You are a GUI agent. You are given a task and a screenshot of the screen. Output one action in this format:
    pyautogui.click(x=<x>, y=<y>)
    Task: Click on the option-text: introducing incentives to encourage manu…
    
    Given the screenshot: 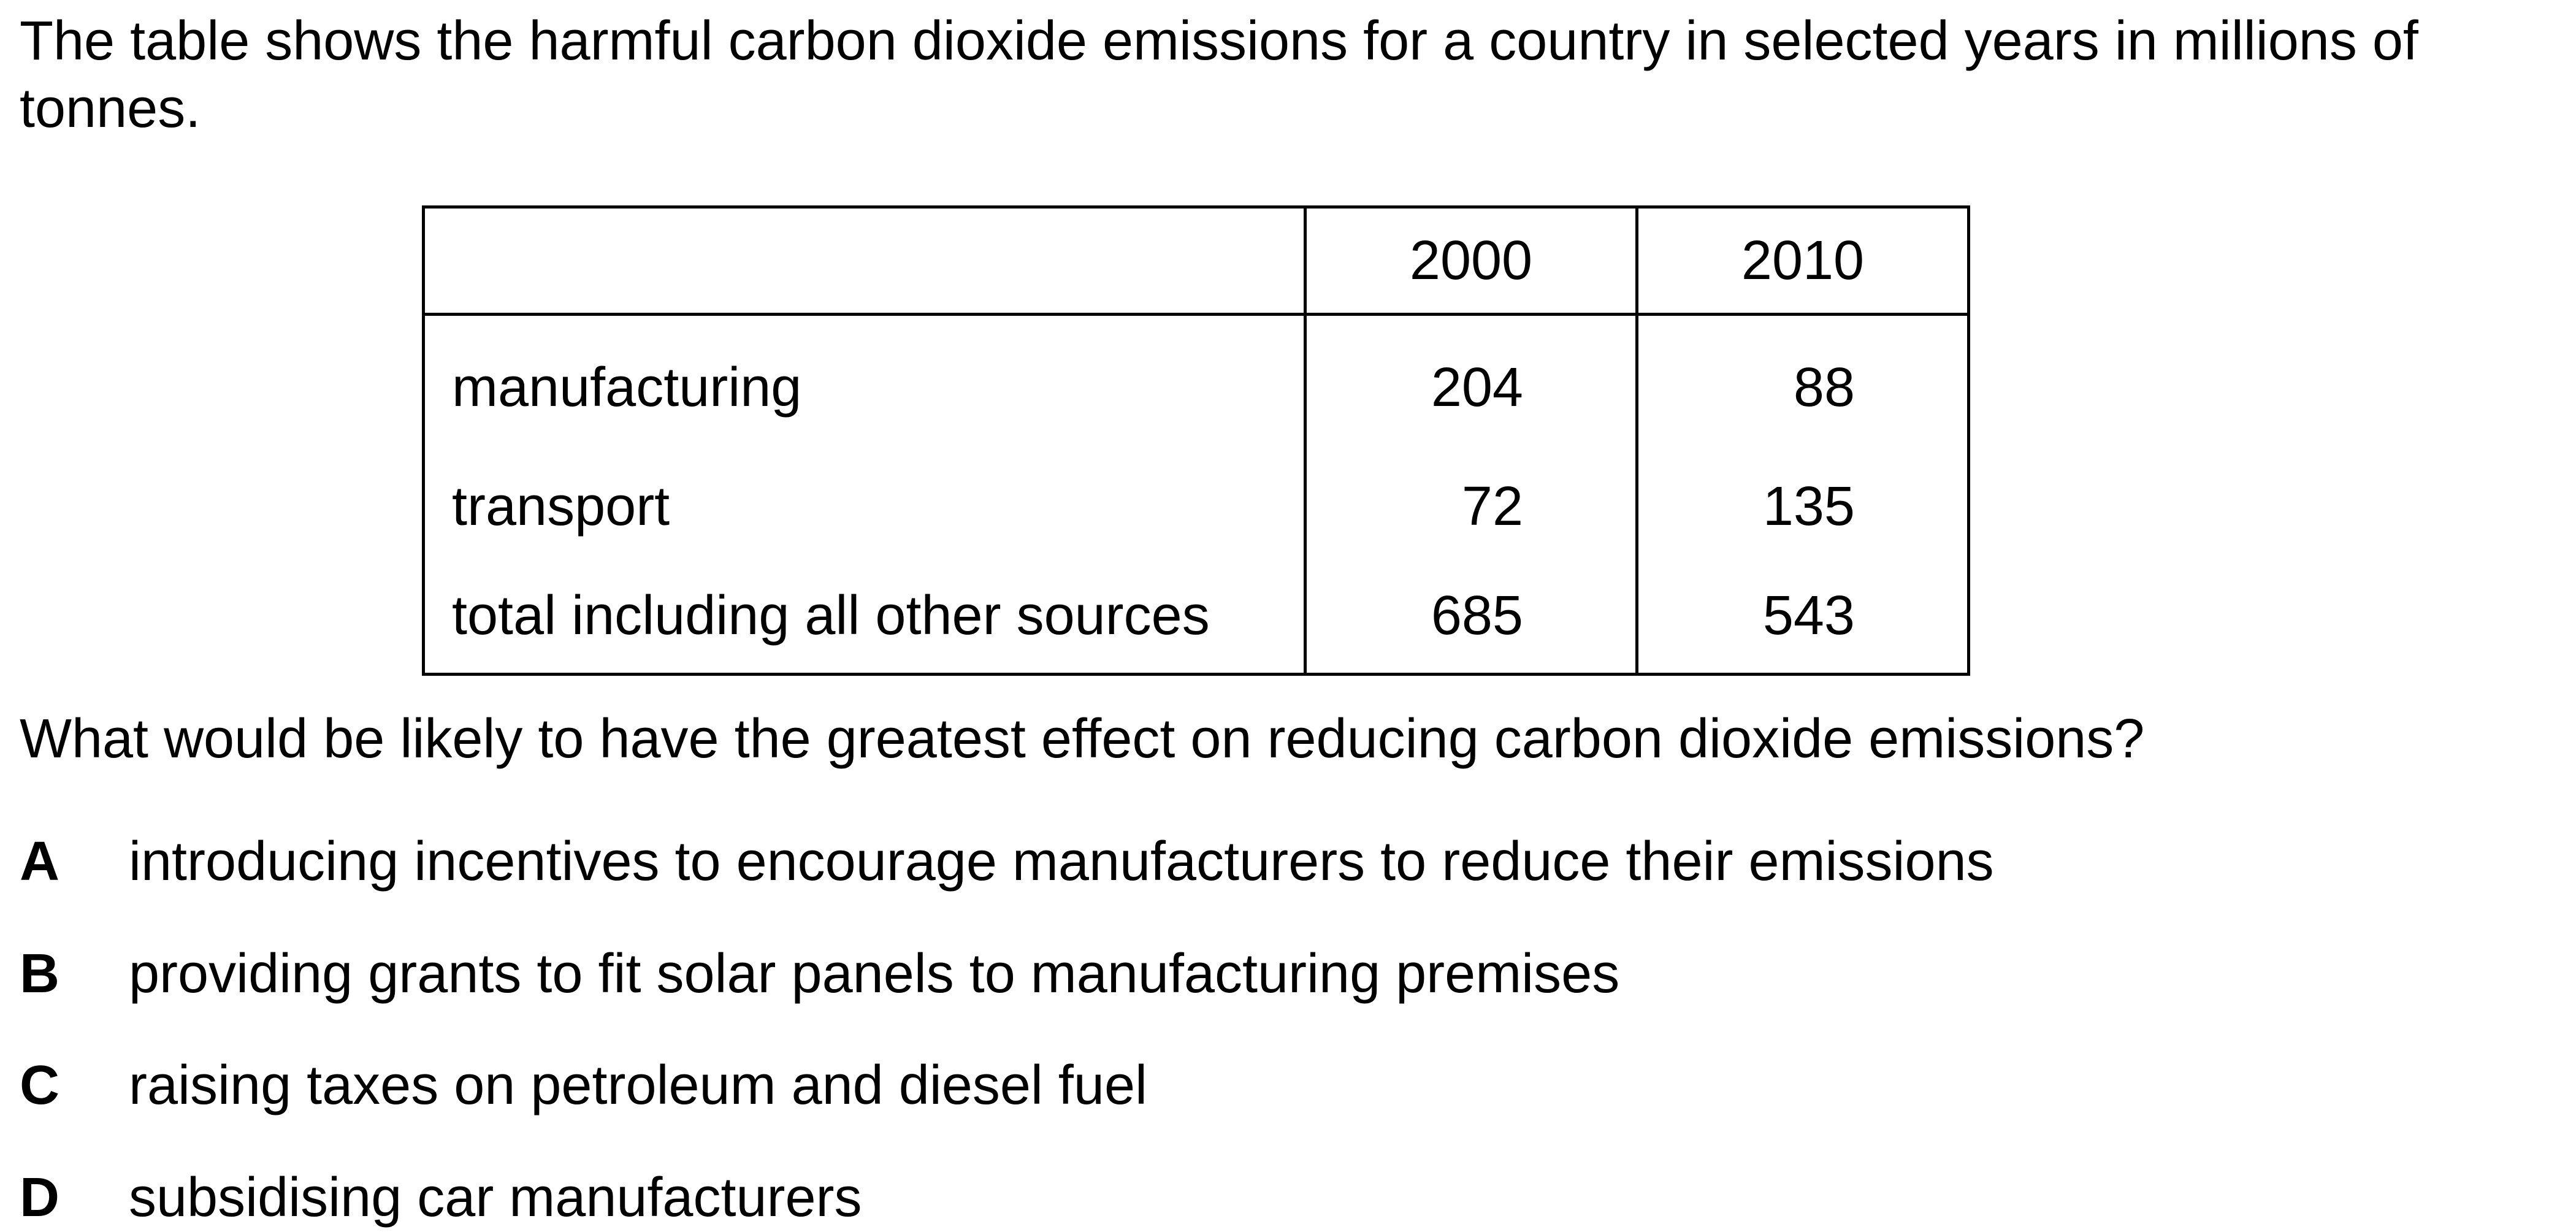 What is the action you would take?
    pyautogui.click(x=1061, y=861)
    